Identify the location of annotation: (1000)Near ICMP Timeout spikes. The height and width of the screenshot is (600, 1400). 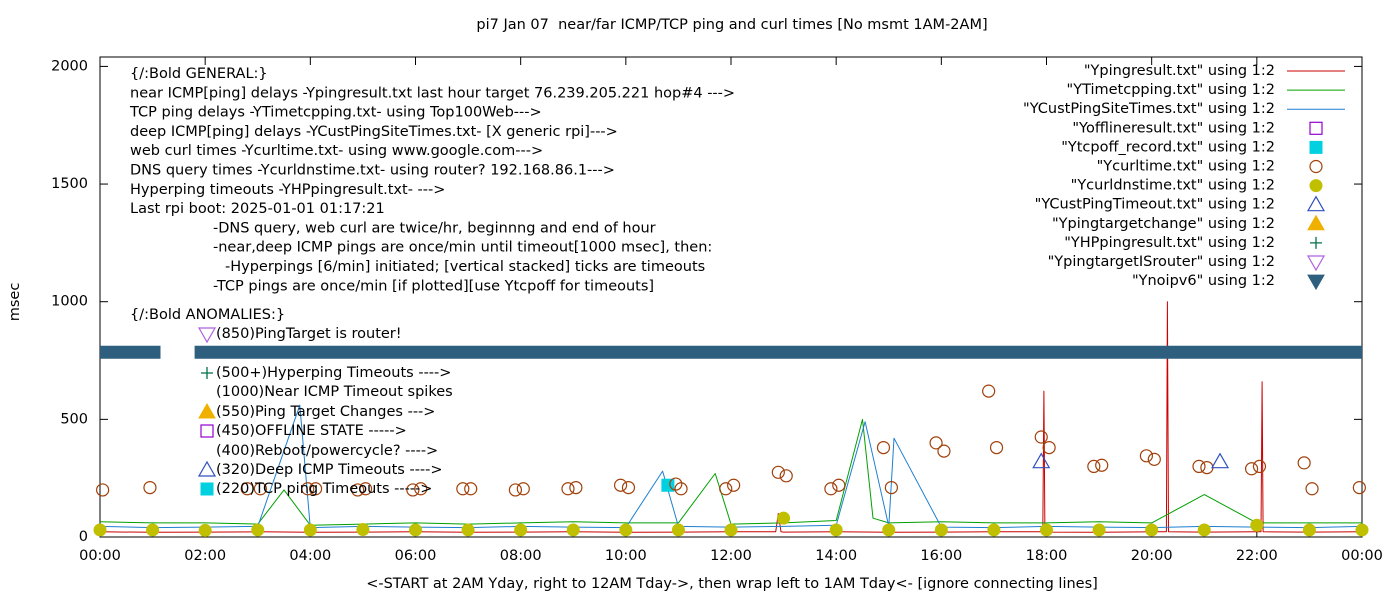
(334, 392).